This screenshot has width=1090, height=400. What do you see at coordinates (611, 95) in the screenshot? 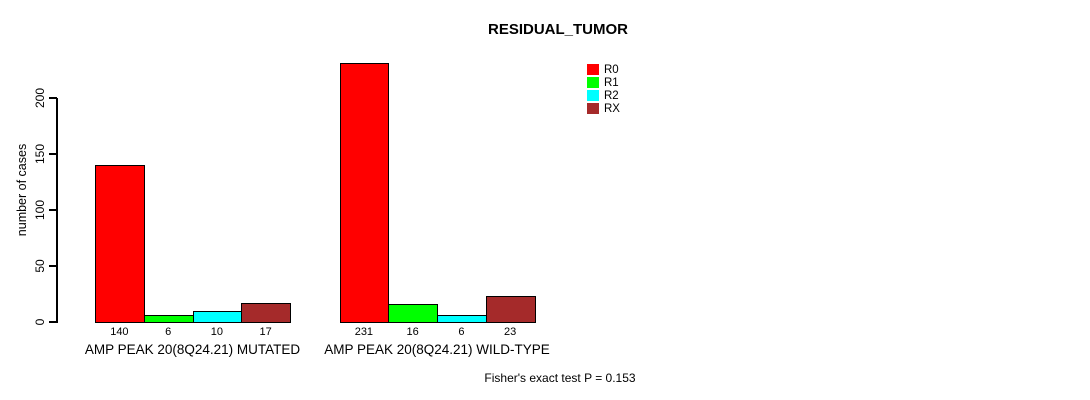
I see `legend-label-r2: R2` at bounding box center [611, 95].